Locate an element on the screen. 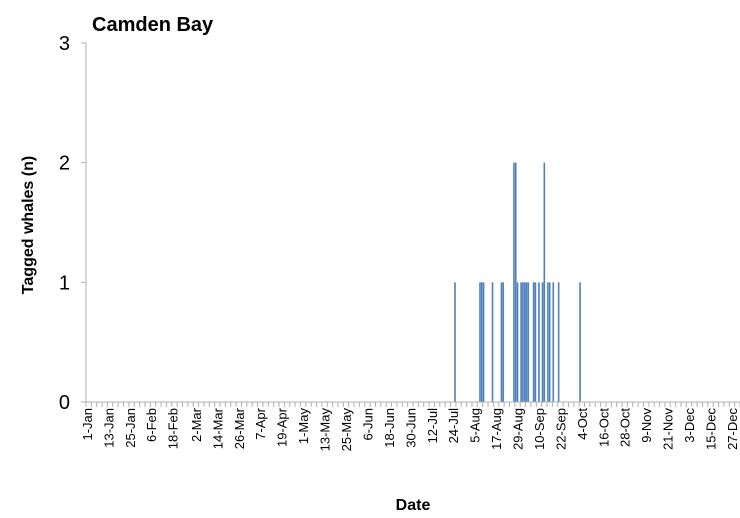  x-tick-label: 26-Mar is located at coordinates (239, 428).